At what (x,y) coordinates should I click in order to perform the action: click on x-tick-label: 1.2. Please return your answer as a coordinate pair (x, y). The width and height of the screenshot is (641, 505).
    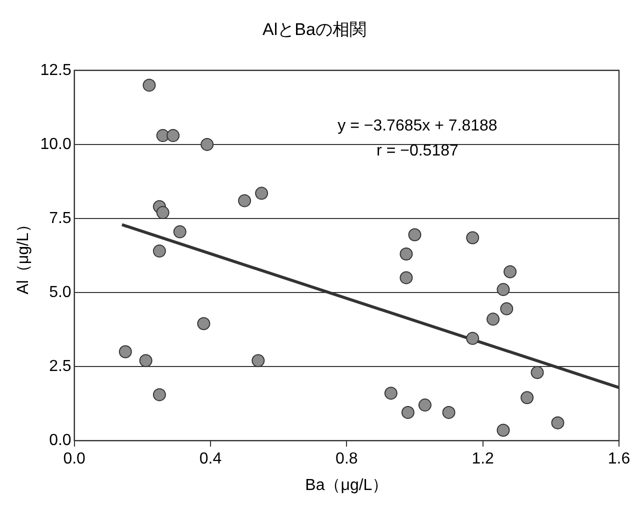
    Looking at the image, I should click on (483, 459).